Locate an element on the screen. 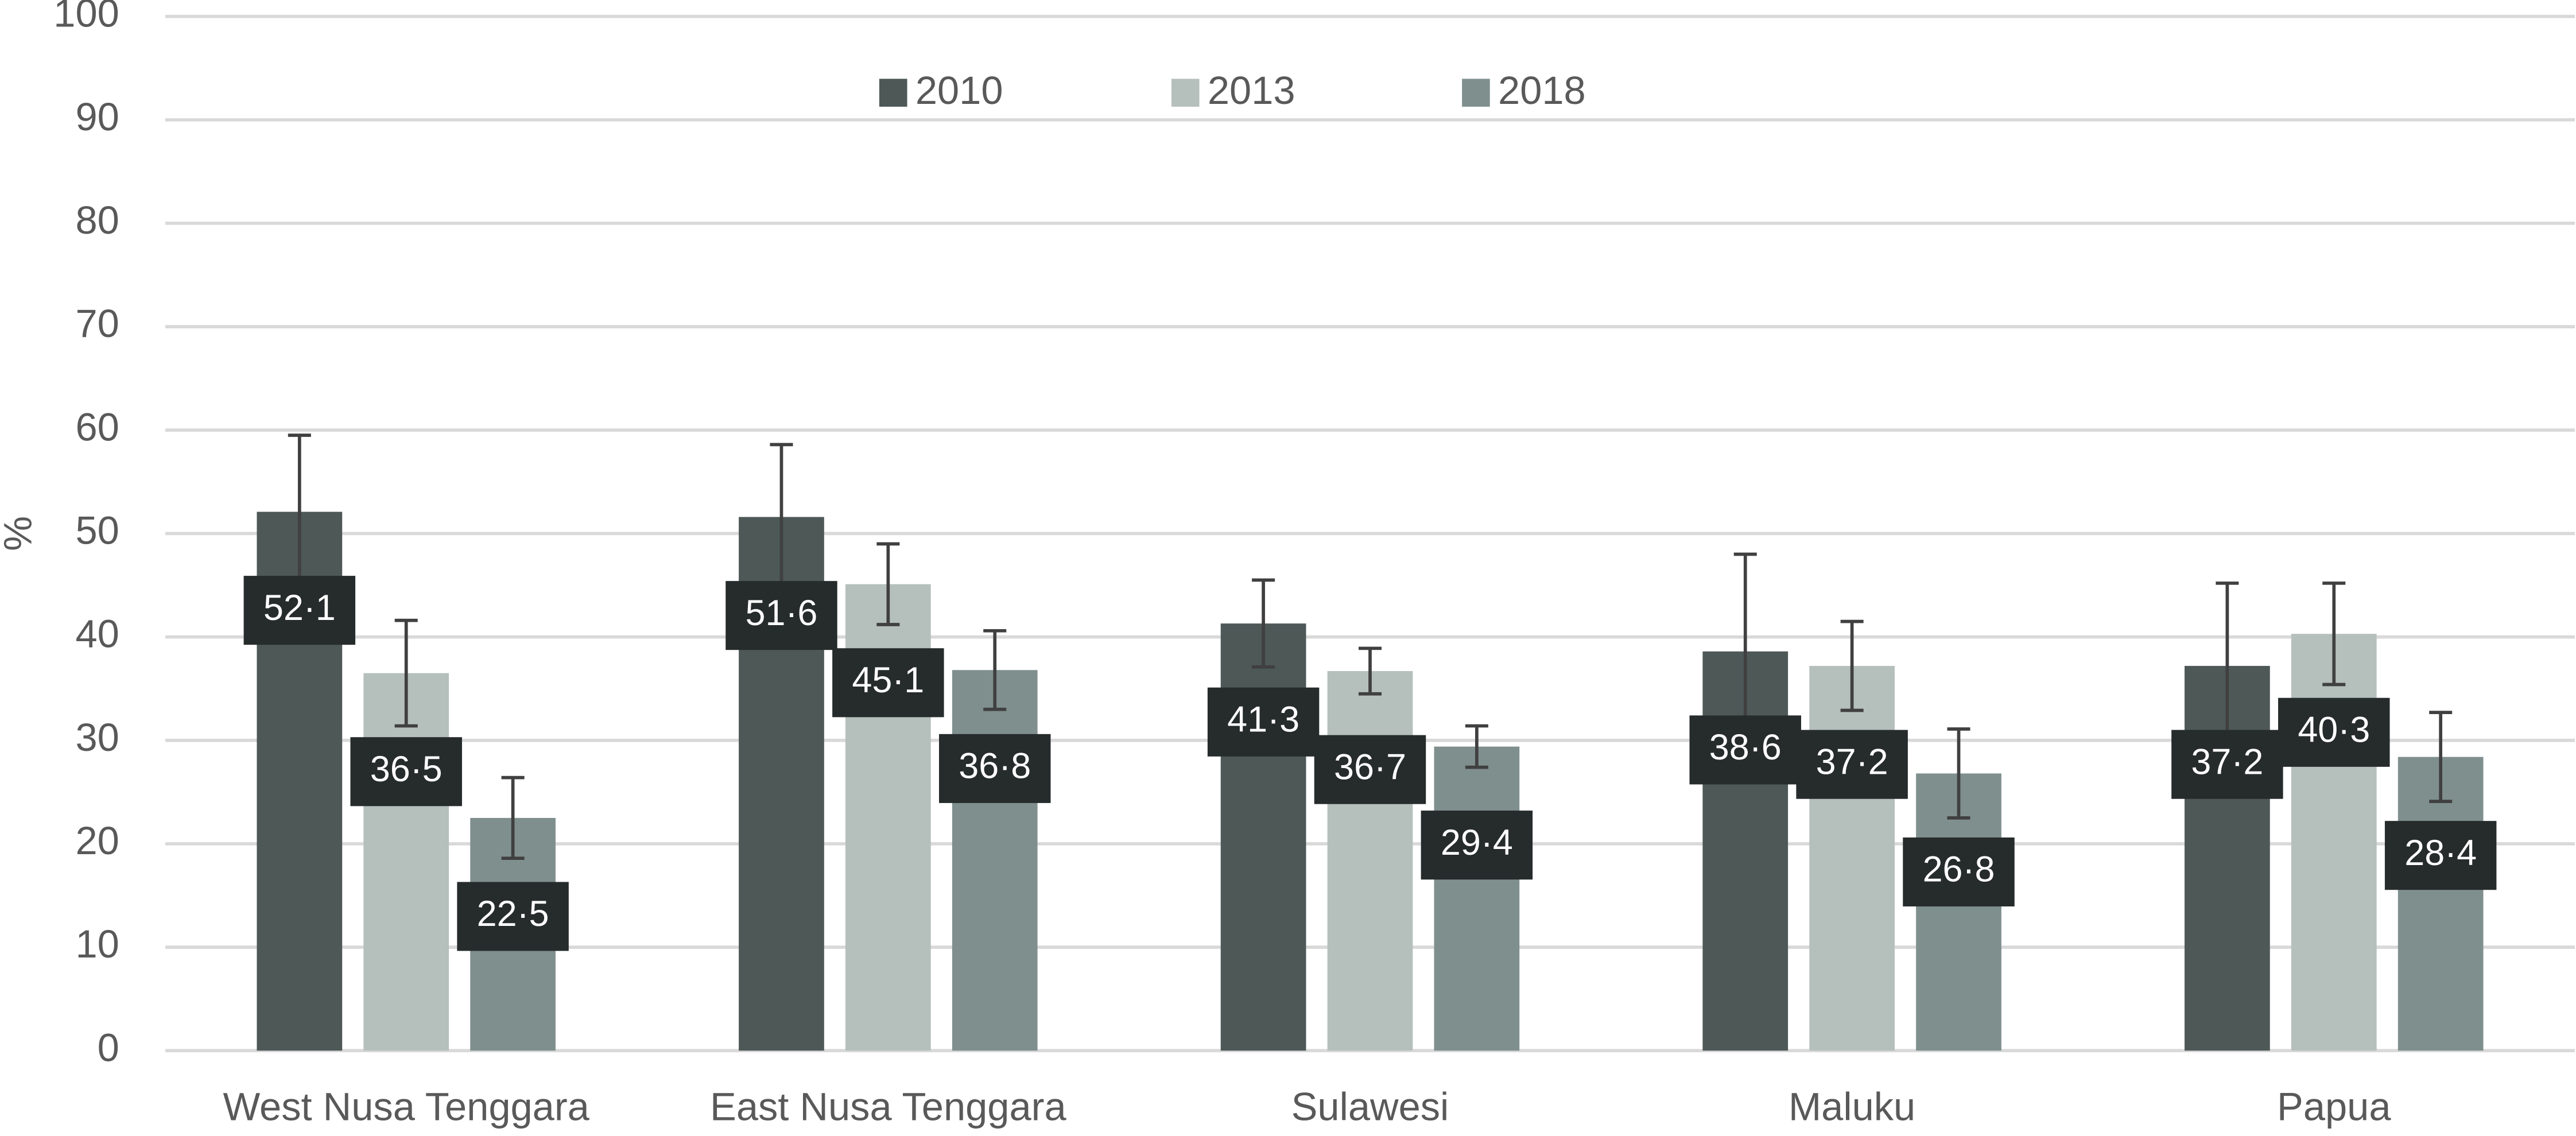  value-label: 40·3 is located at coordinates (2334, 730).